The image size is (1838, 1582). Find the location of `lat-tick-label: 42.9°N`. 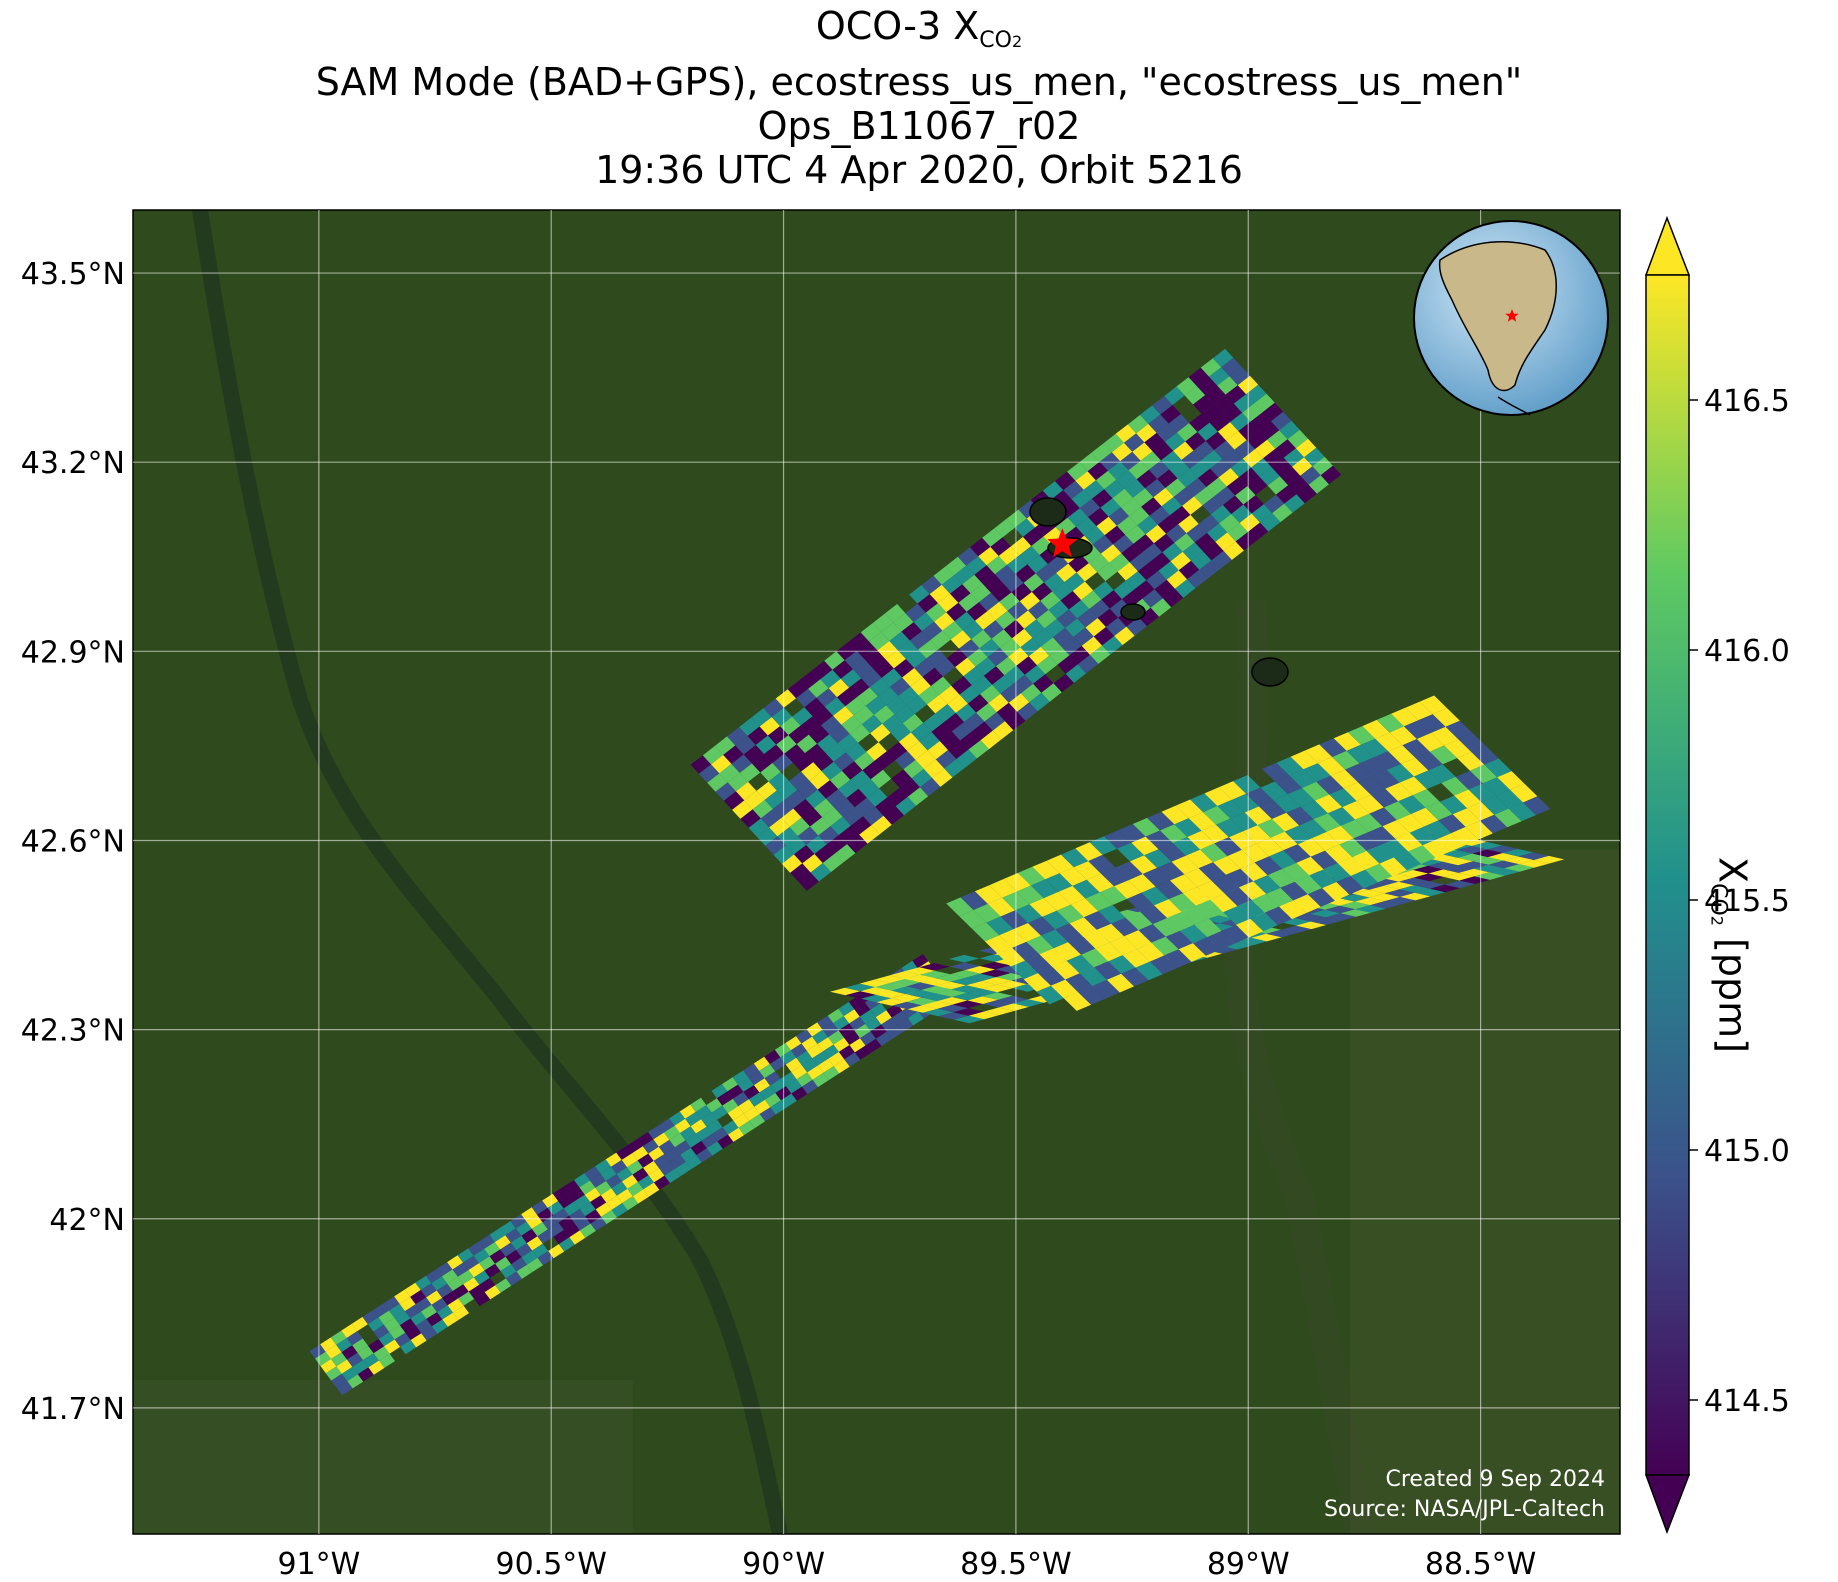

lat-tick-label: 42.9°N is located at coordinates (73, 652).